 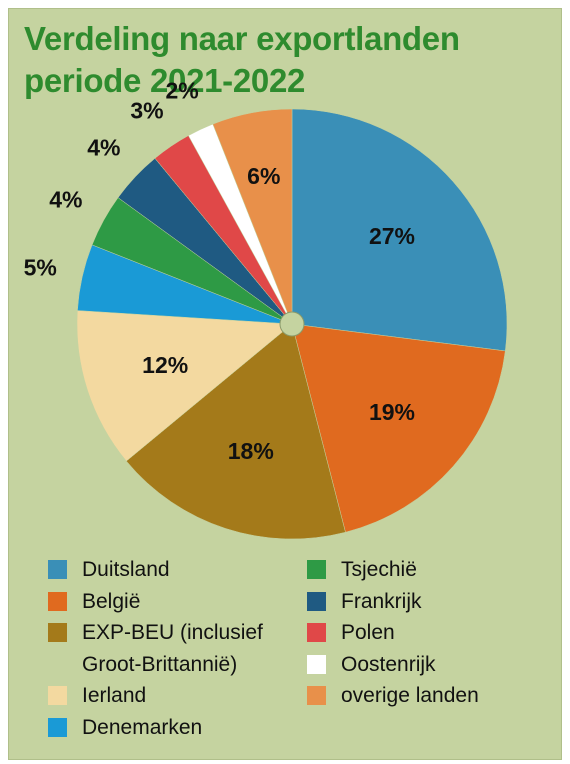 I want to click on pie-slice-exp-beu-inclusief-groot-brittanni, so click(x=235, y=431).